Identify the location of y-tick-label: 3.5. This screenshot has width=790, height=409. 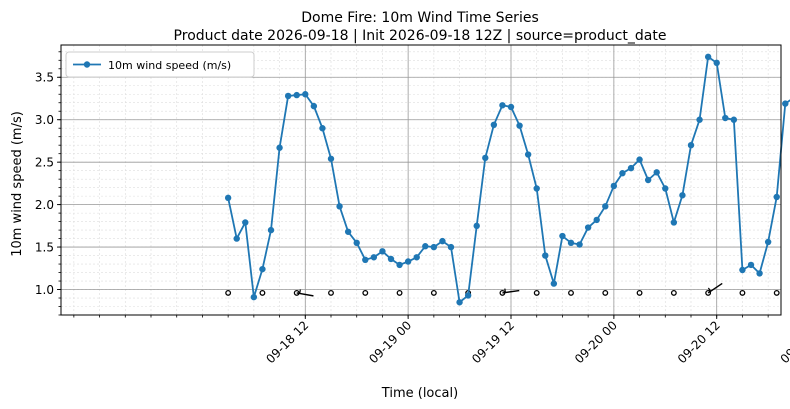
(44, 78).